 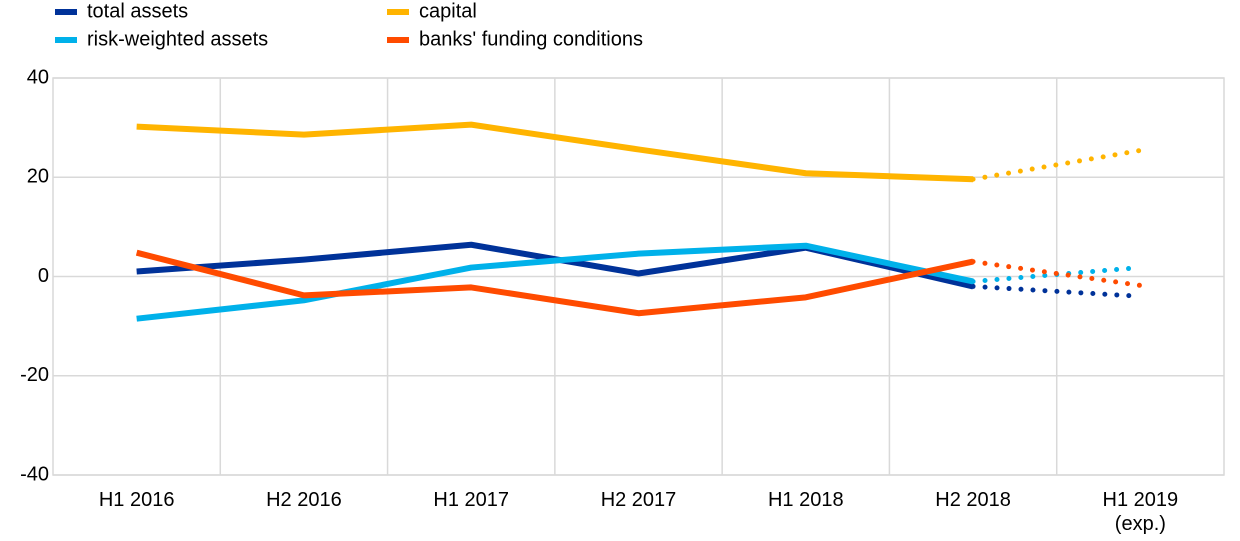 I want to click on y-tick-label: 0, so click(x=43, y=276).